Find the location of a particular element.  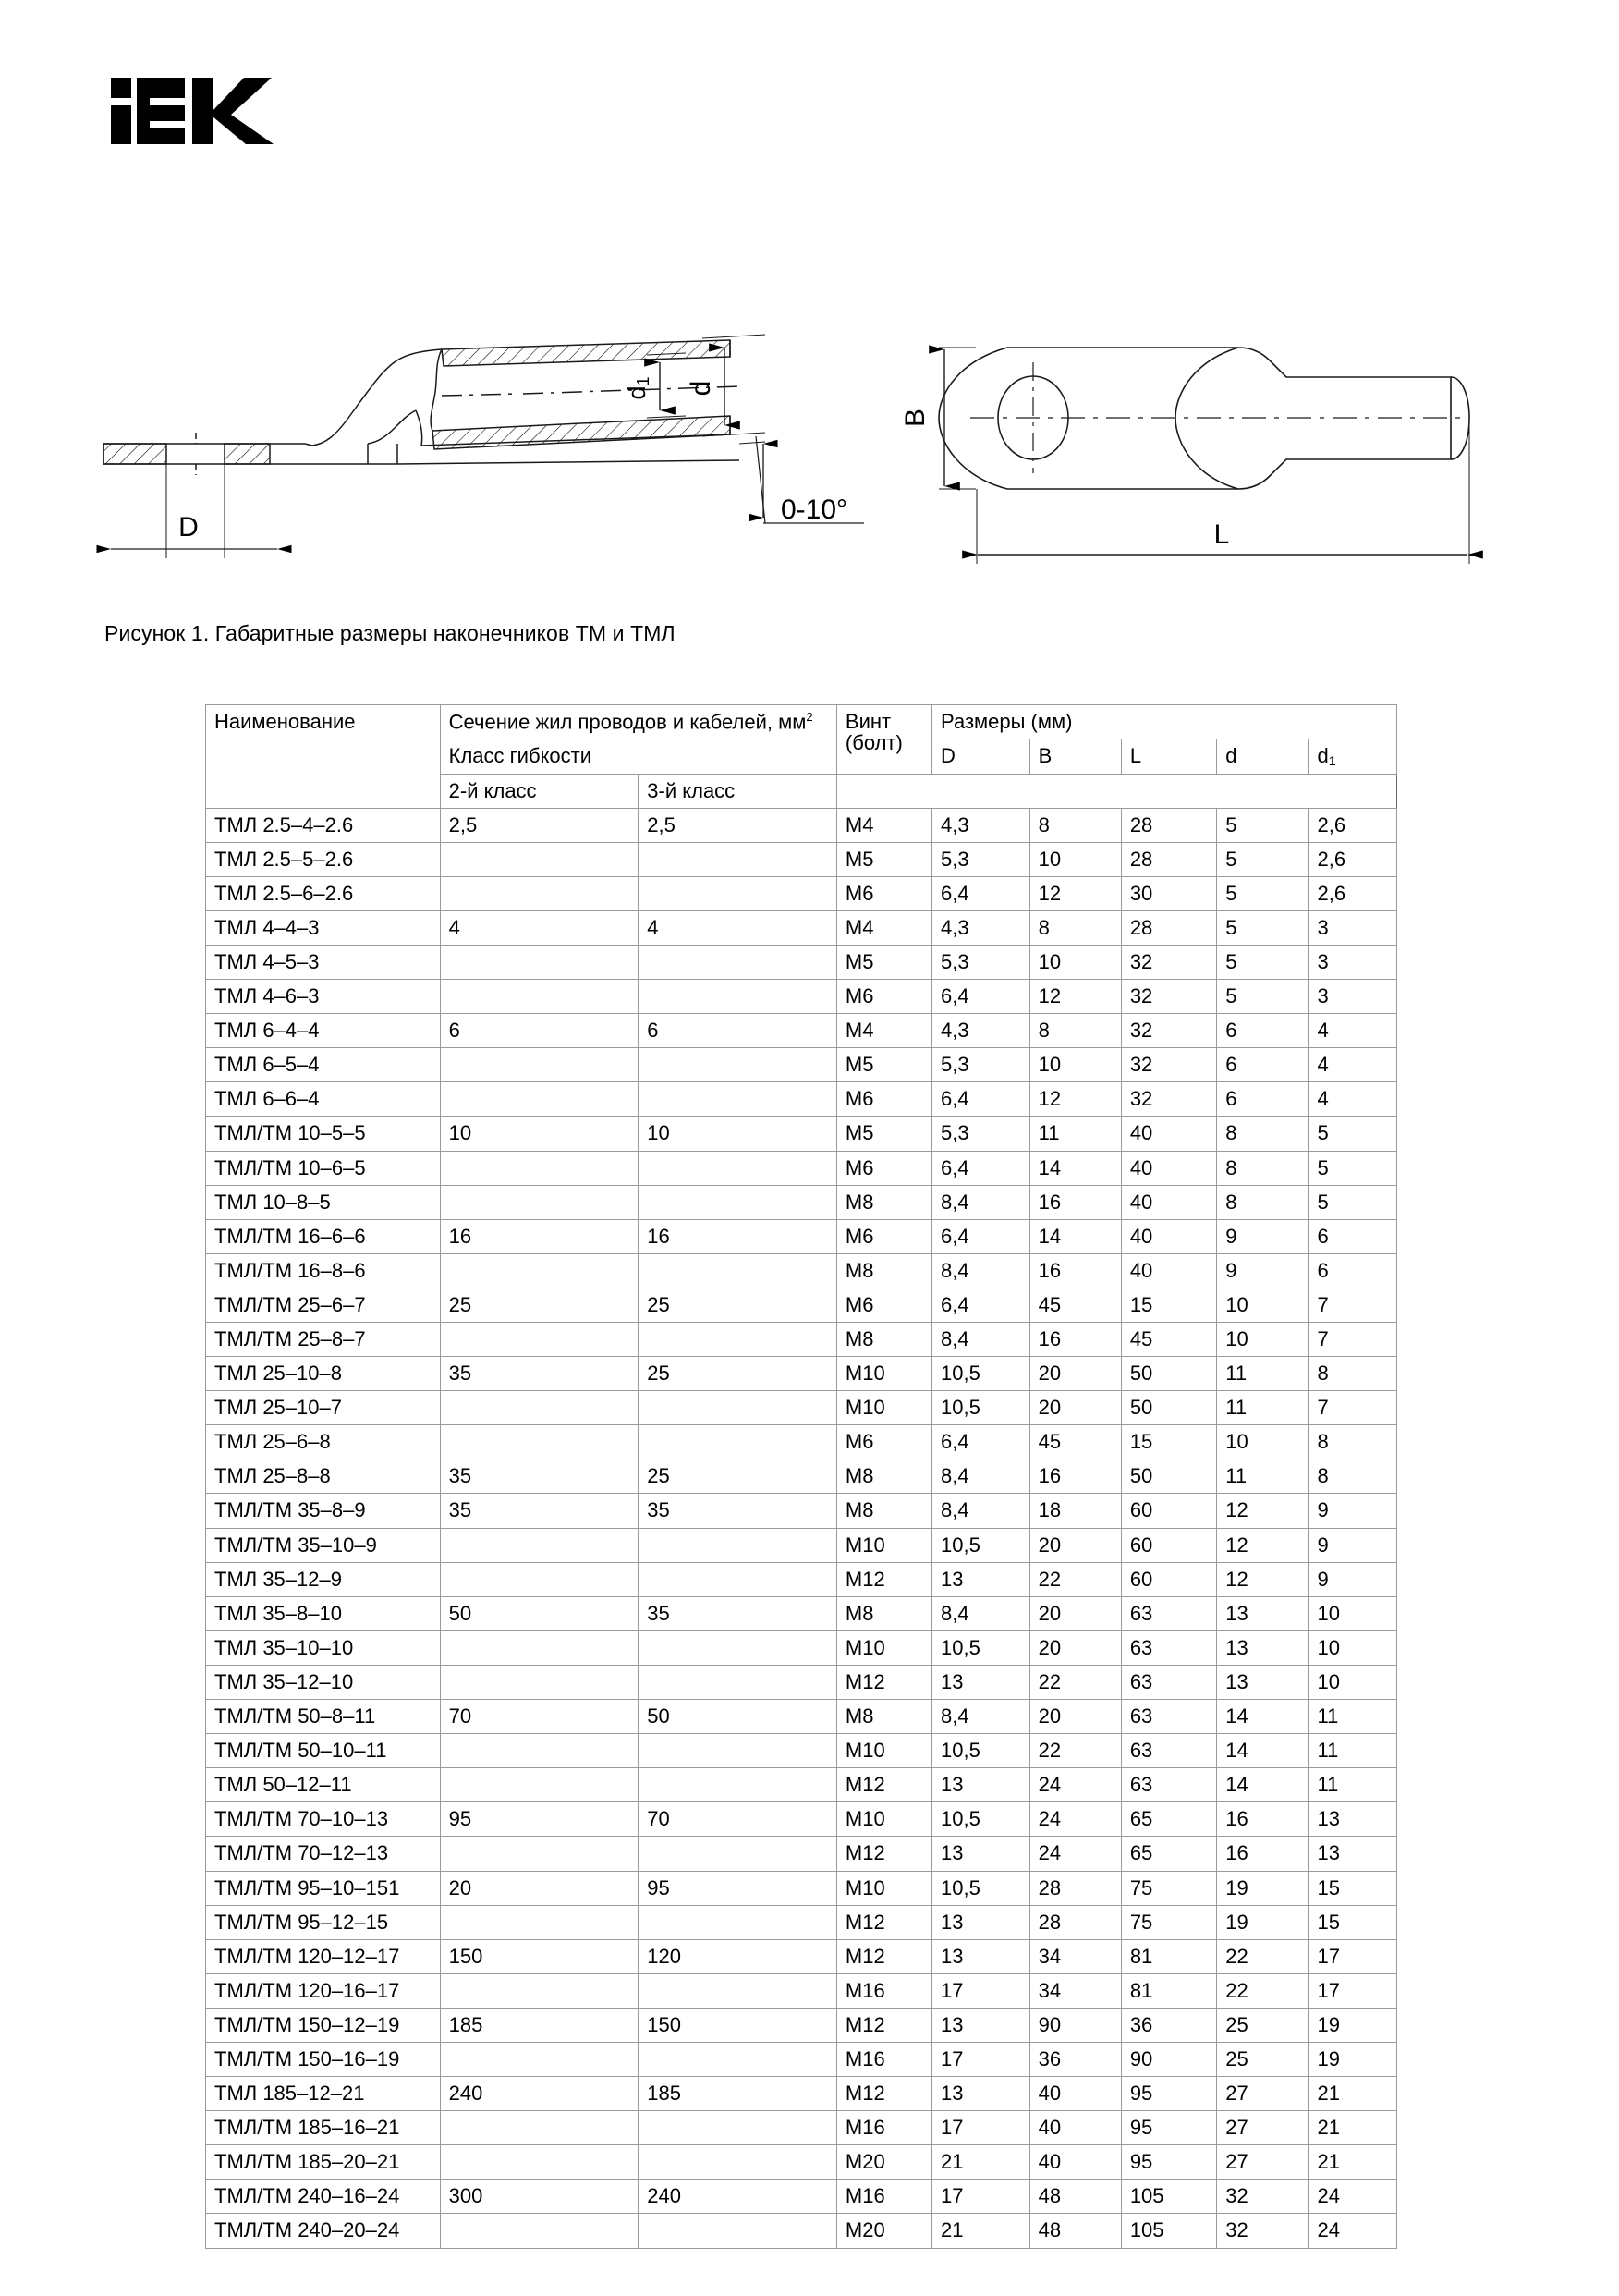

cell-class2: 50 is located at coordinates (539, 1613).